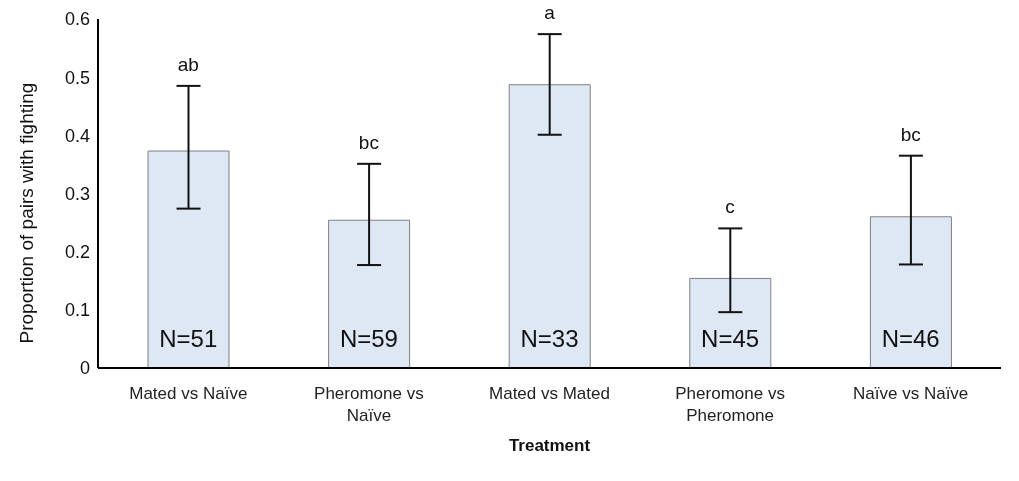 This screenshot has height=481, width=1019. What do you see at coordinates (77, 77) in the screenshot?
I see `y-tick-label: 0.5` at bounding box center [77, 77].